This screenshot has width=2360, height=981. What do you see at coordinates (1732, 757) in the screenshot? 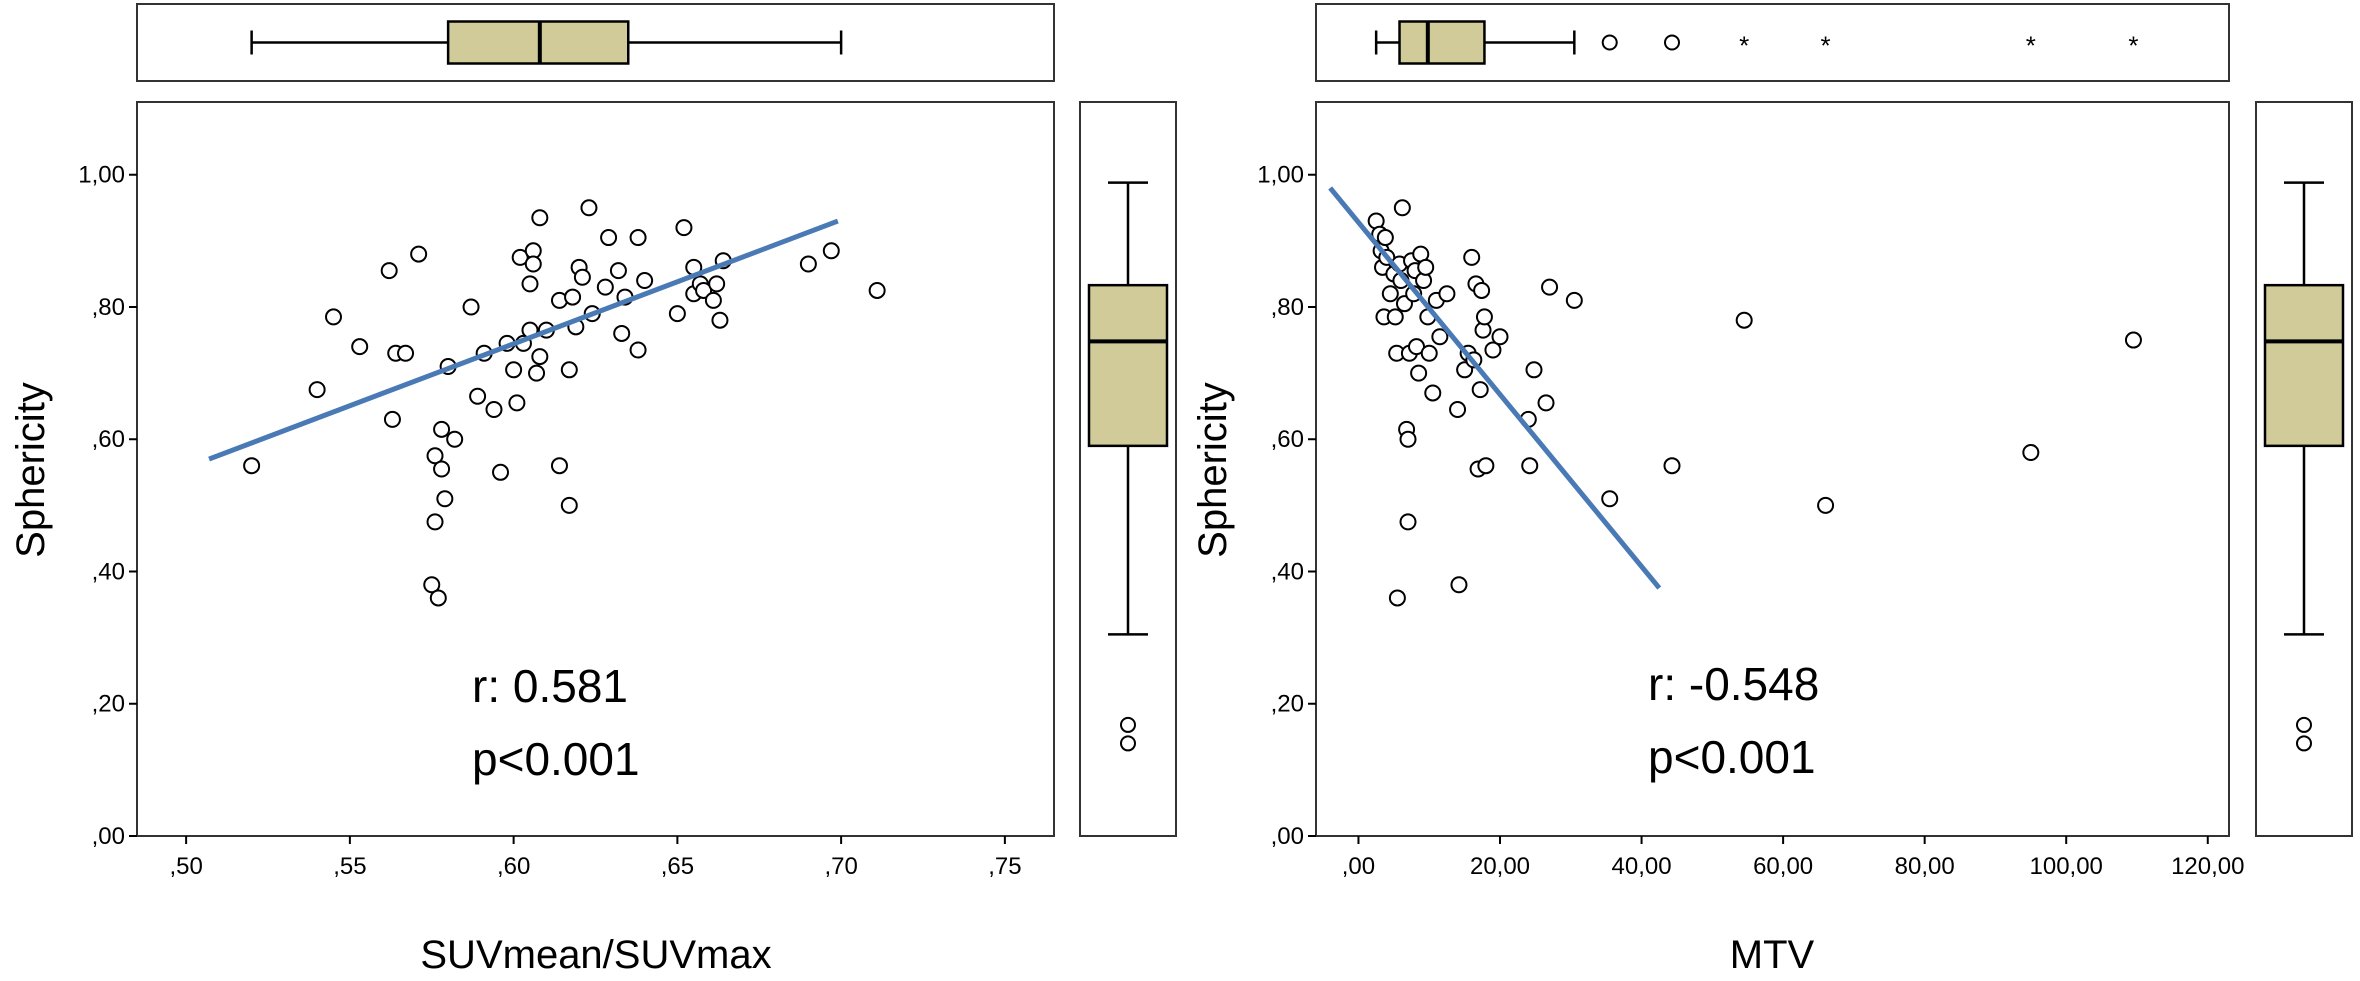
I see `right-p-annotation: p<0.001` at bounding box center [1732, 757].